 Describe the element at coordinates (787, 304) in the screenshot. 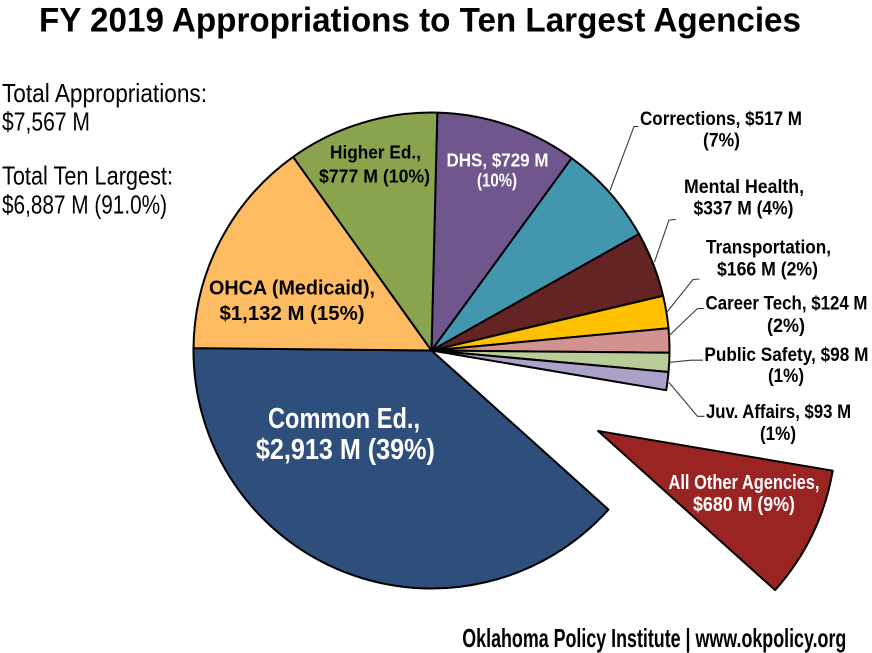

I see `svg-text: Career Tech, $124 M` at that location.